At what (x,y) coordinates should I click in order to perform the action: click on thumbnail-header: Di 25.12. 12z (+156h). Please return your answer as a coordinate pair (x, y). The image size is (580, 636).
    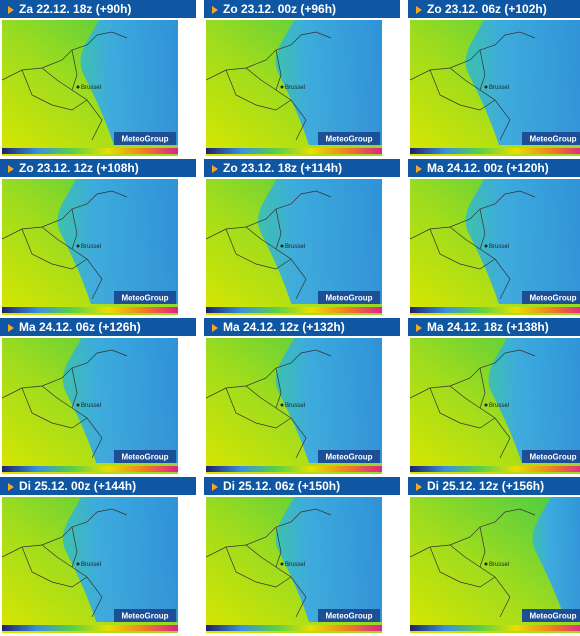
    Looking at the image, I should click on (494, 486).